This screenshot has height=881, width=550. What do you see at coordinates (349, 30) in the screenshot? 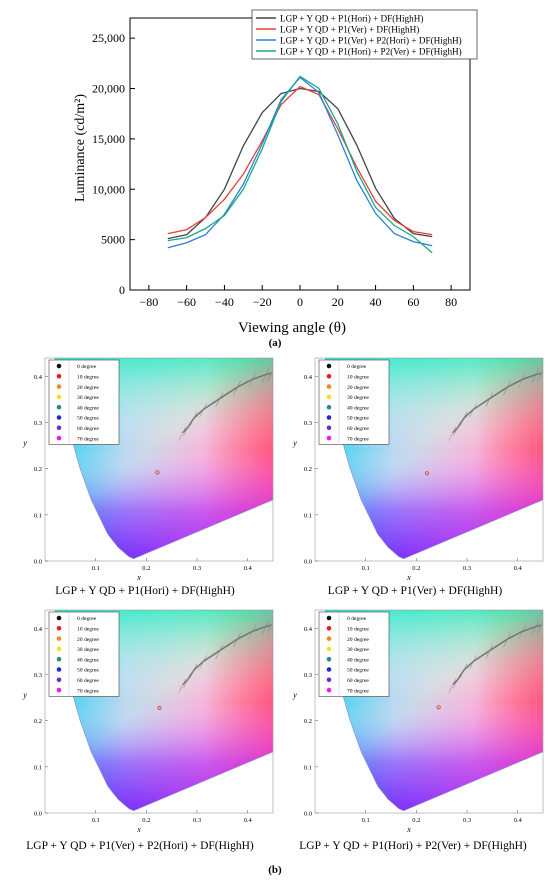
I see `legend-label: LGP + Y QD + P1(Ver) + DF(HighH)` at bounding box center [349, 30].